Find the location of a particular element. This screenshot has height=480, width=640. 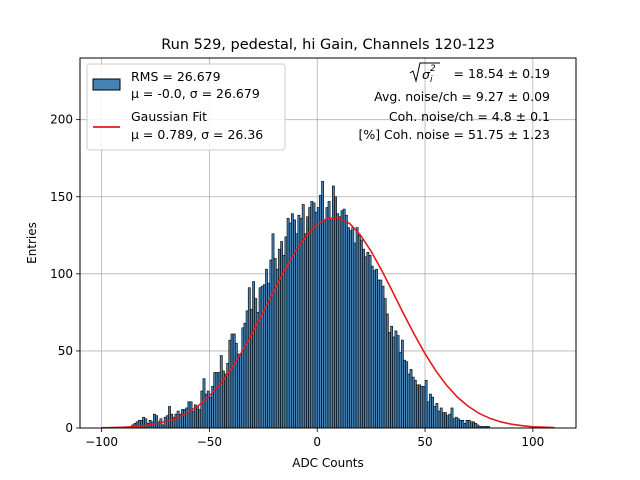

y-axis: 0 50 100 150 200 is located at coordinates (65, 274).